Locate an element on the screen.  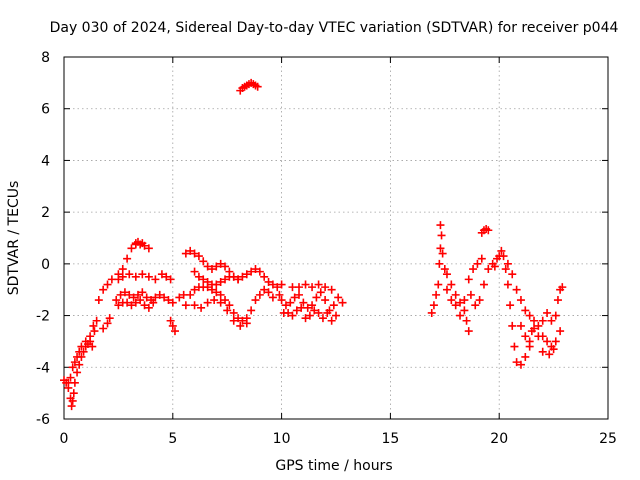
y-tick-label: 8 is located at coordinates (45, 58).